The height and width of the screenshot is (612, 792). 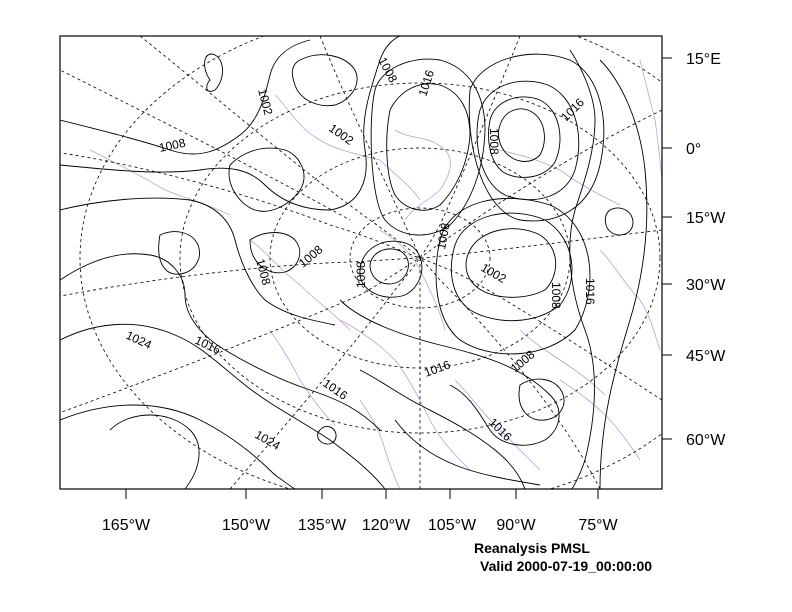 I want to click on latitude-label: 15°E, so click(x=703, y=59).